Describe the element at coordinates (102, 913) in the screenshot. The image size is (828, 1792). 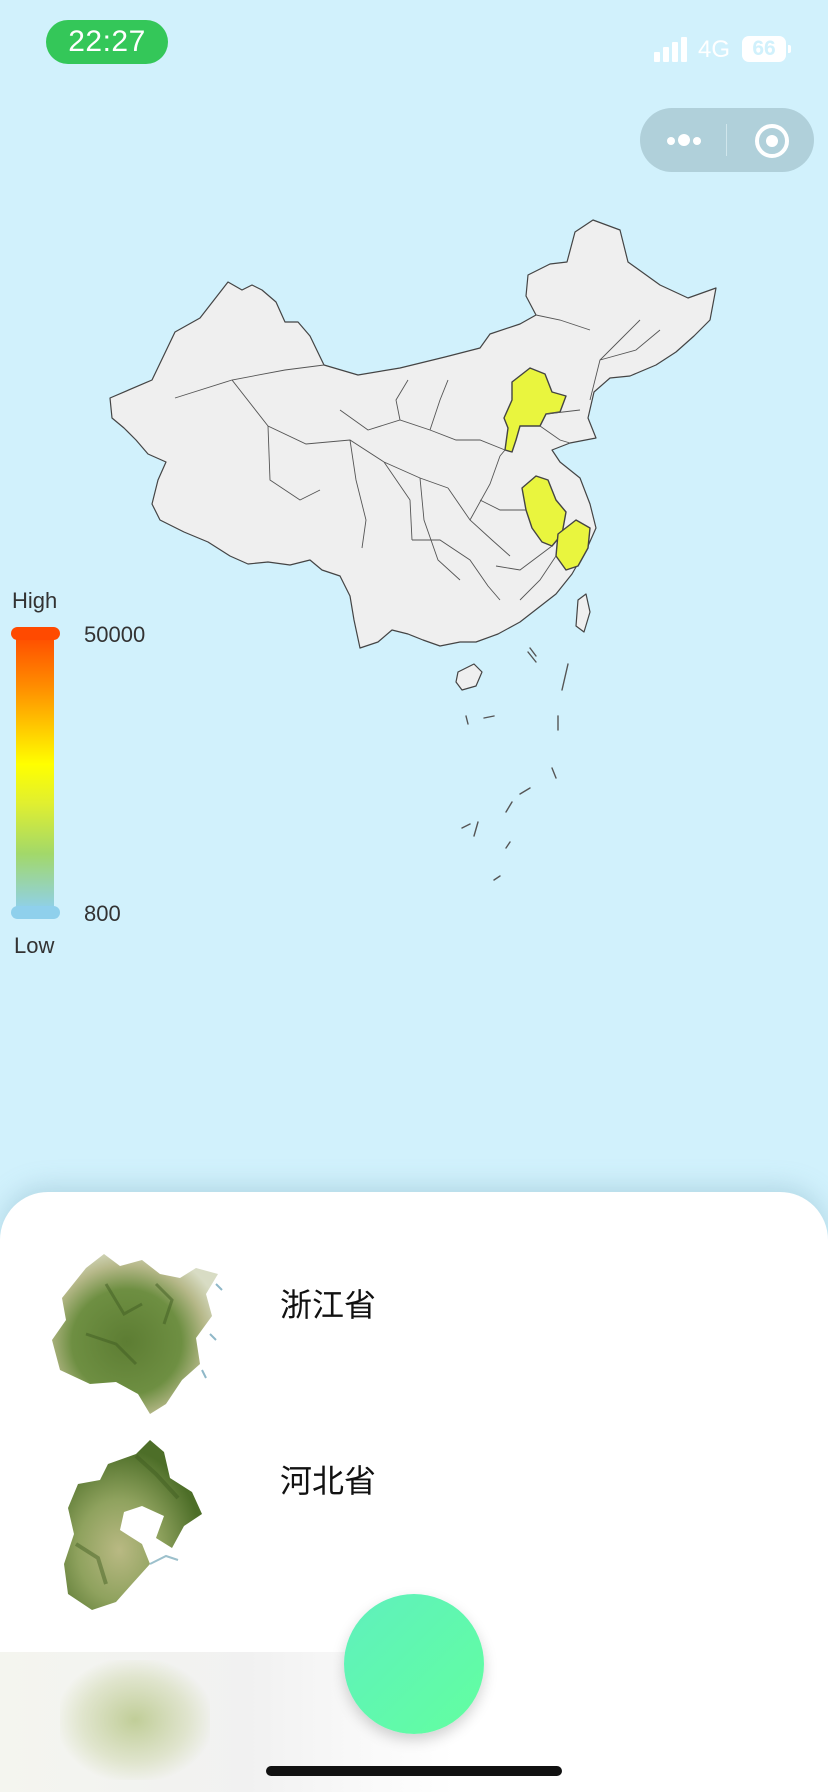
I see `legend-min-value: 800` at that location.